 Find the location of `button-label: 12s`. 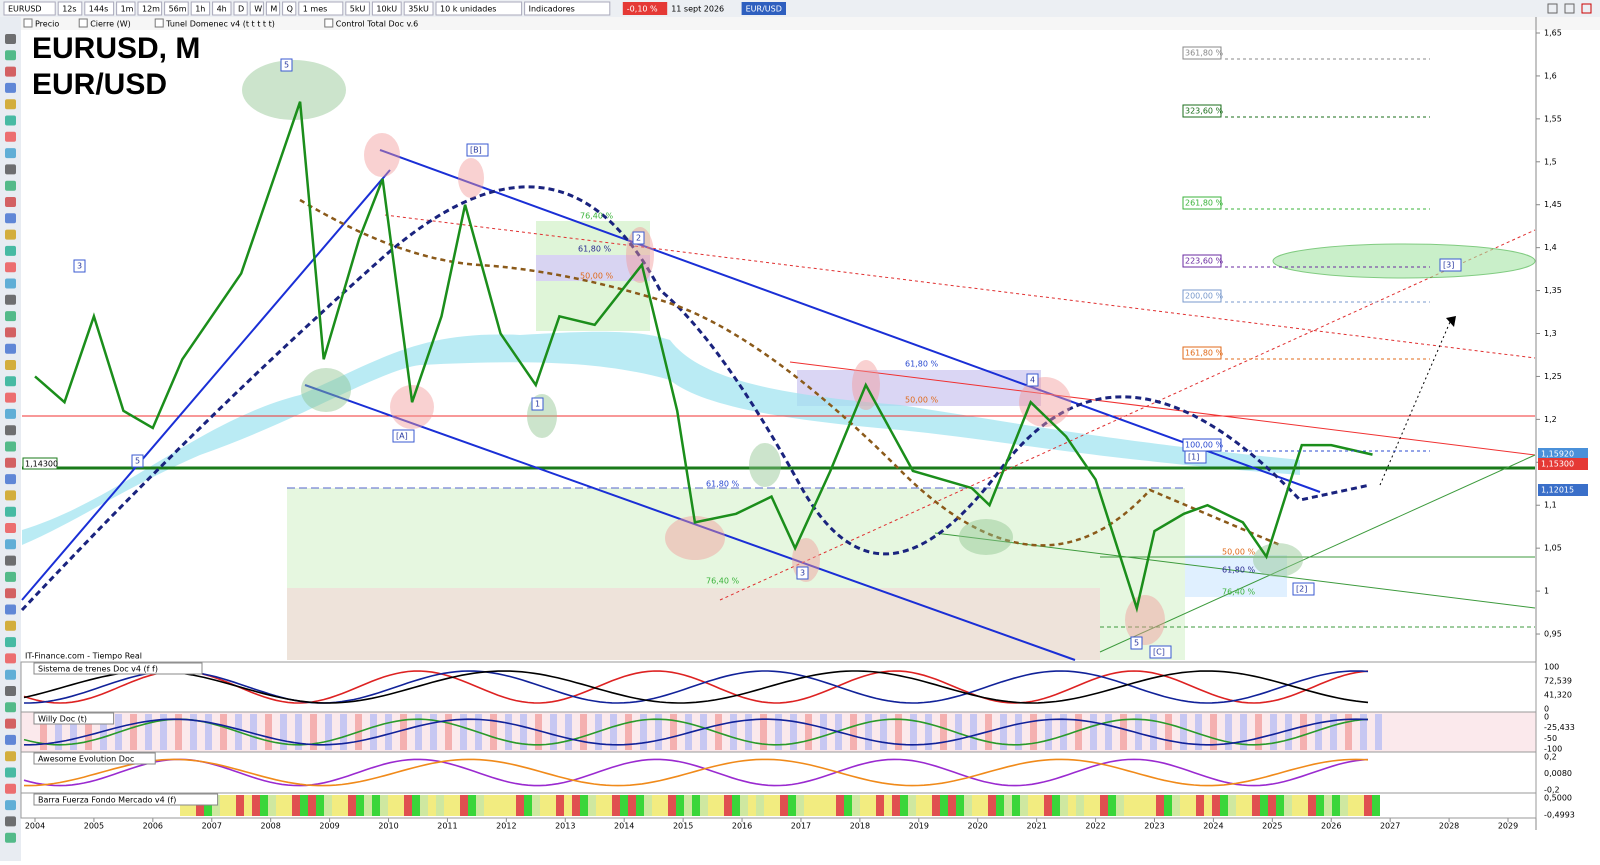

button-label: 12s is located at coordinates (69, 9).